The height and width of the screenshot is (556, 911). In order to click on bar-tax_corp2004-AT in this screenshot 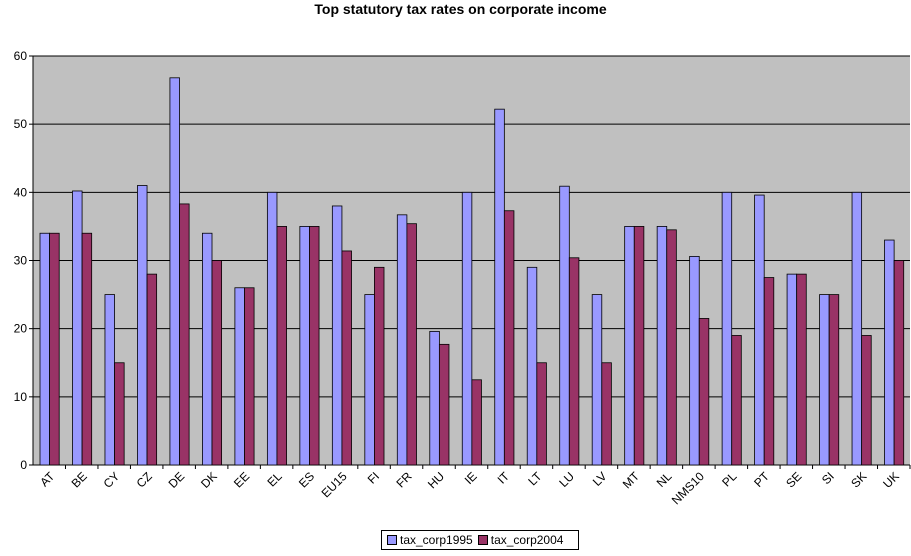, I will do `click(54, 349)`.